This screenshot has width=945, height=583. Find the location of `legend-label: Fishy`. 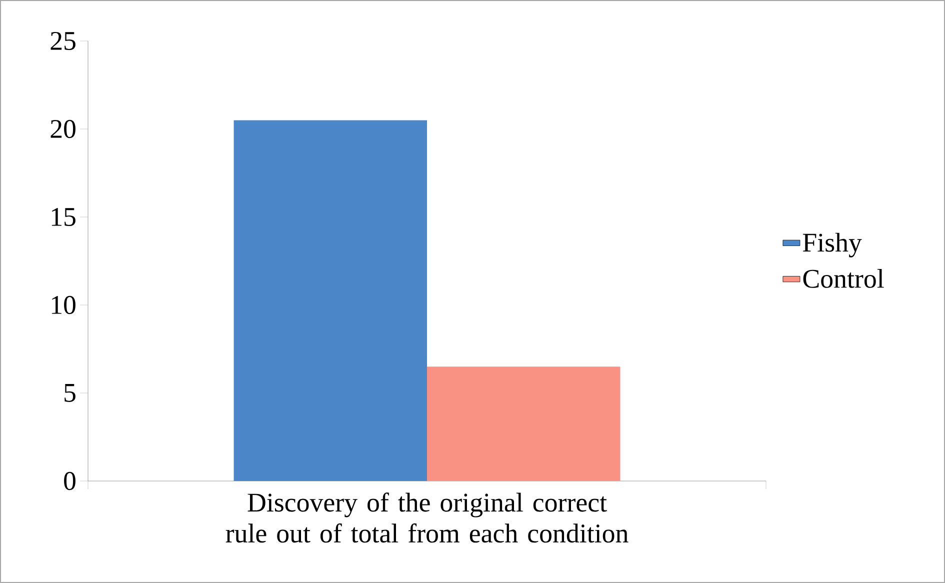

legend-label: Fishy is located at coordinates (832, 245).